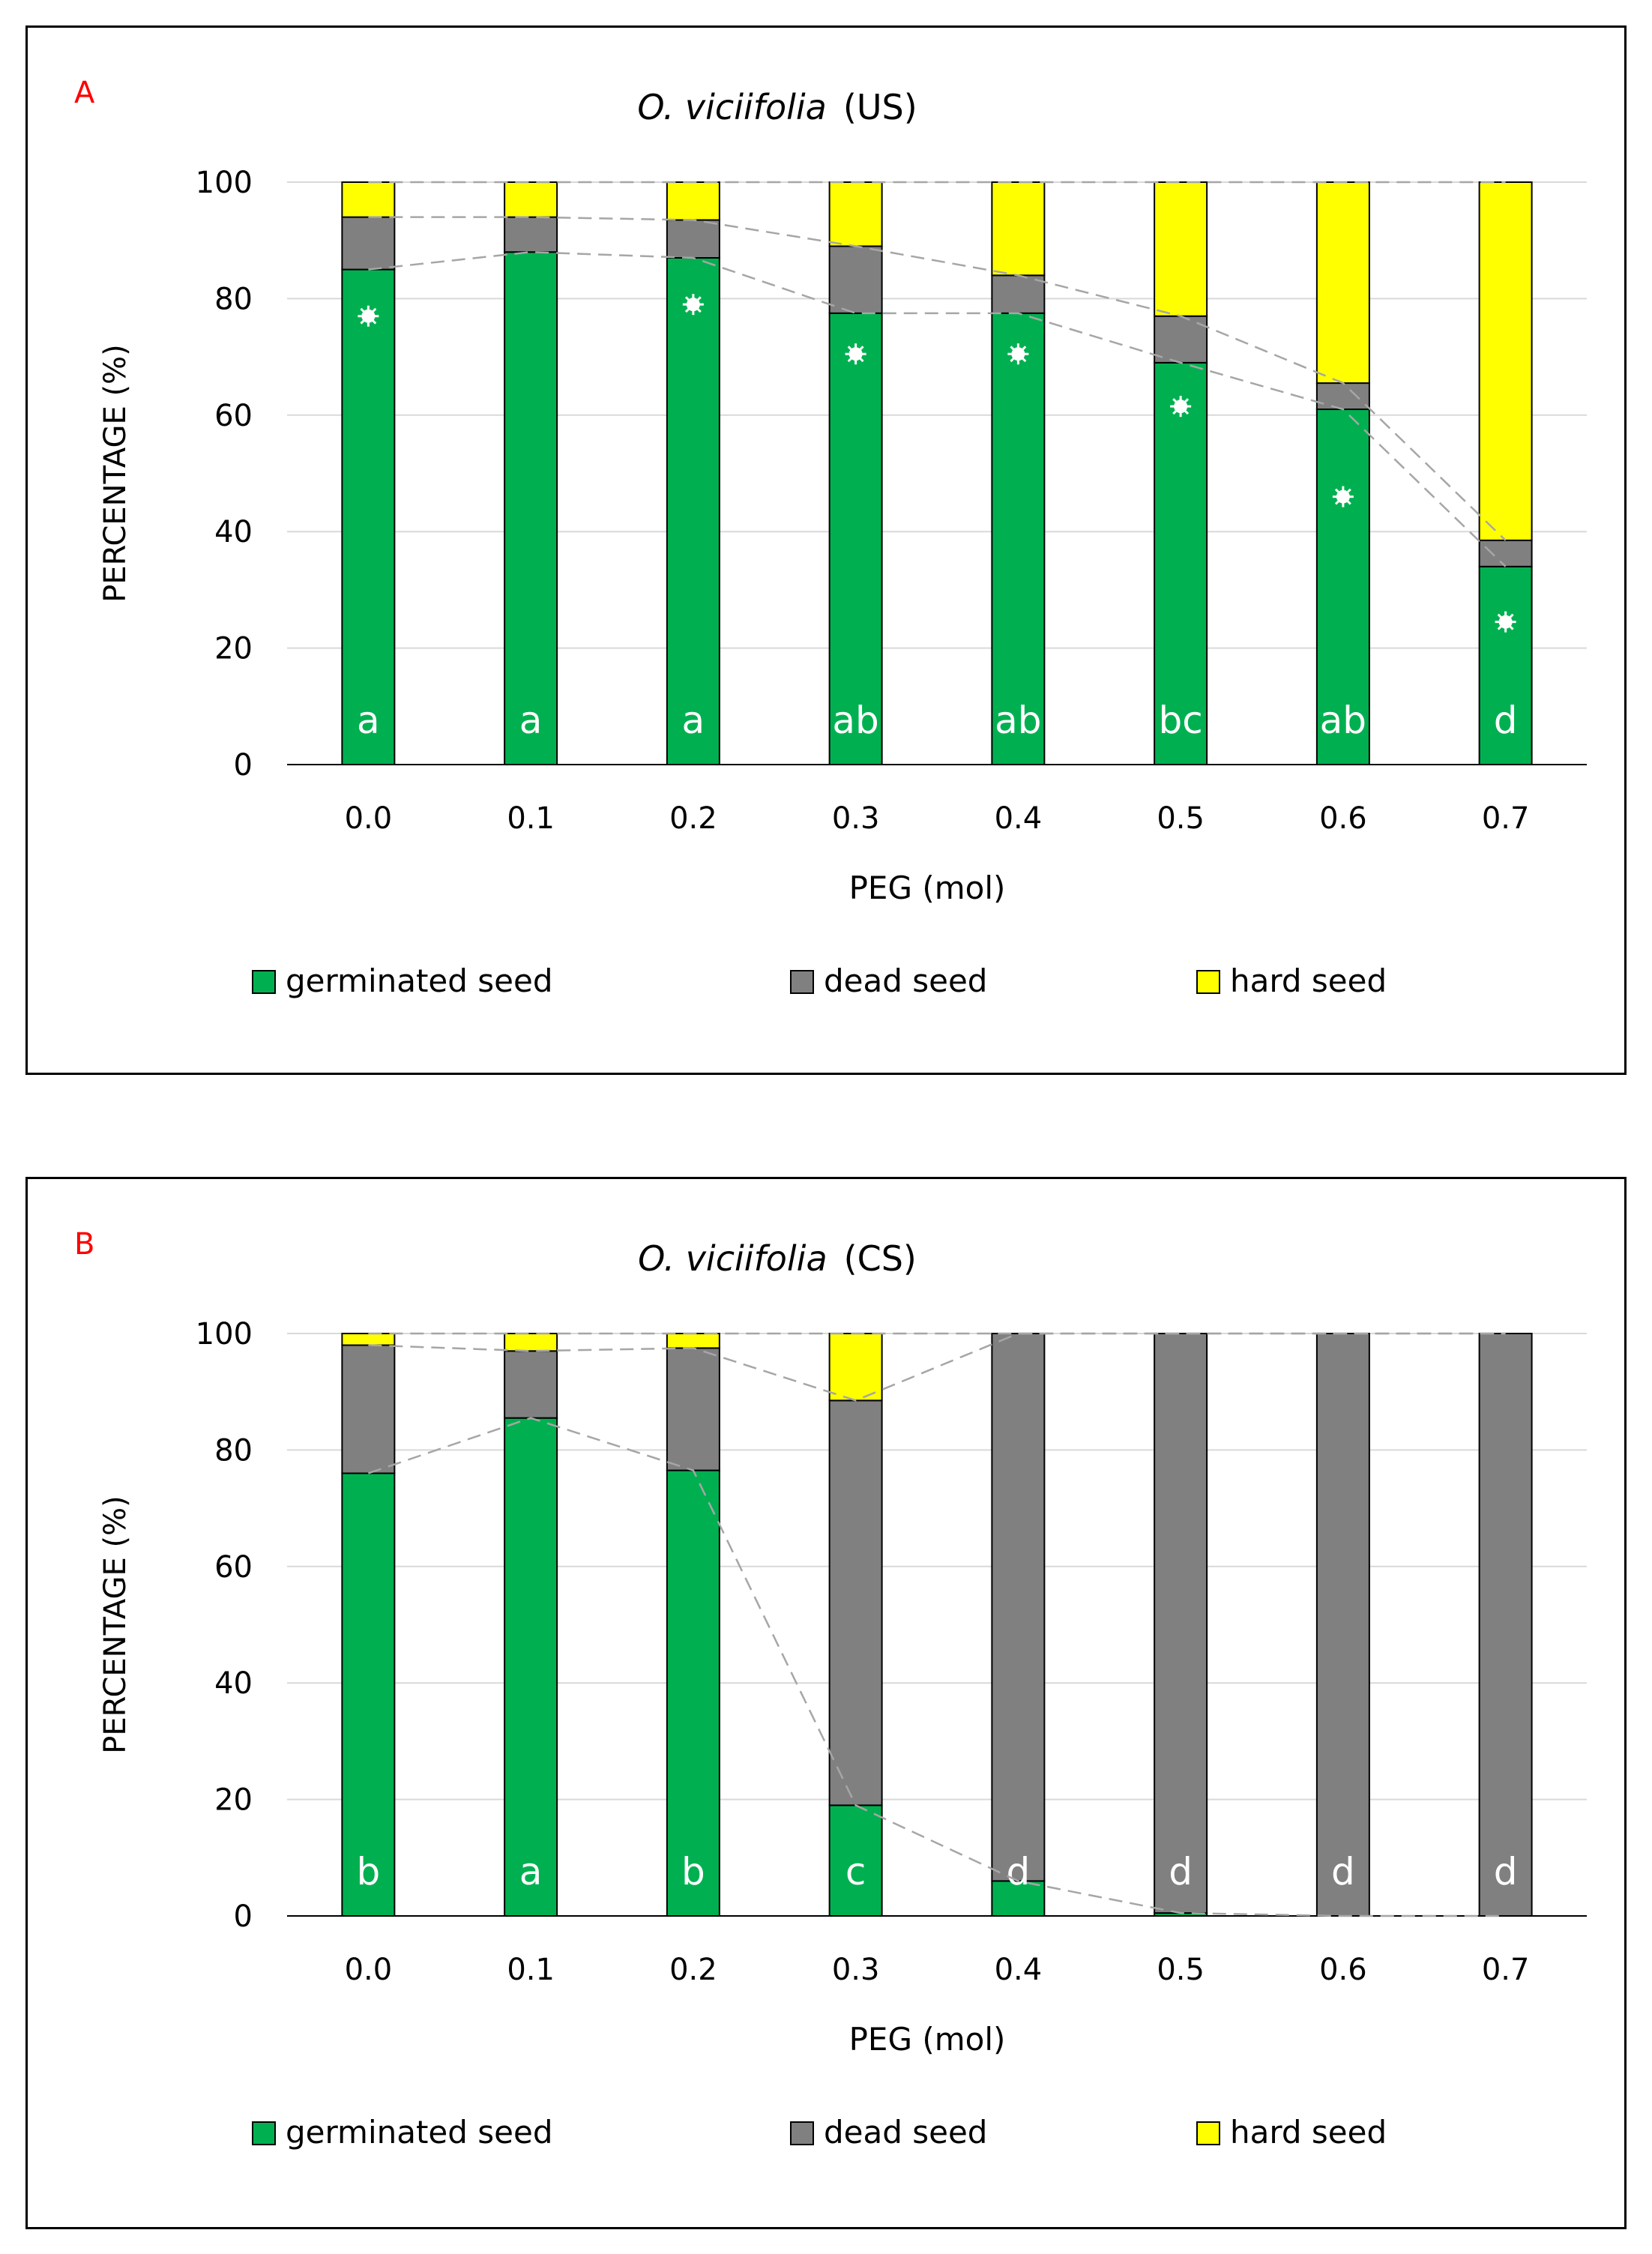 This screenshot has height=2254, width=1652. Describe the element at coordinates (419, 2132) in the screenshot. I see `chart-b-legend-label: germinated seed` at that location.